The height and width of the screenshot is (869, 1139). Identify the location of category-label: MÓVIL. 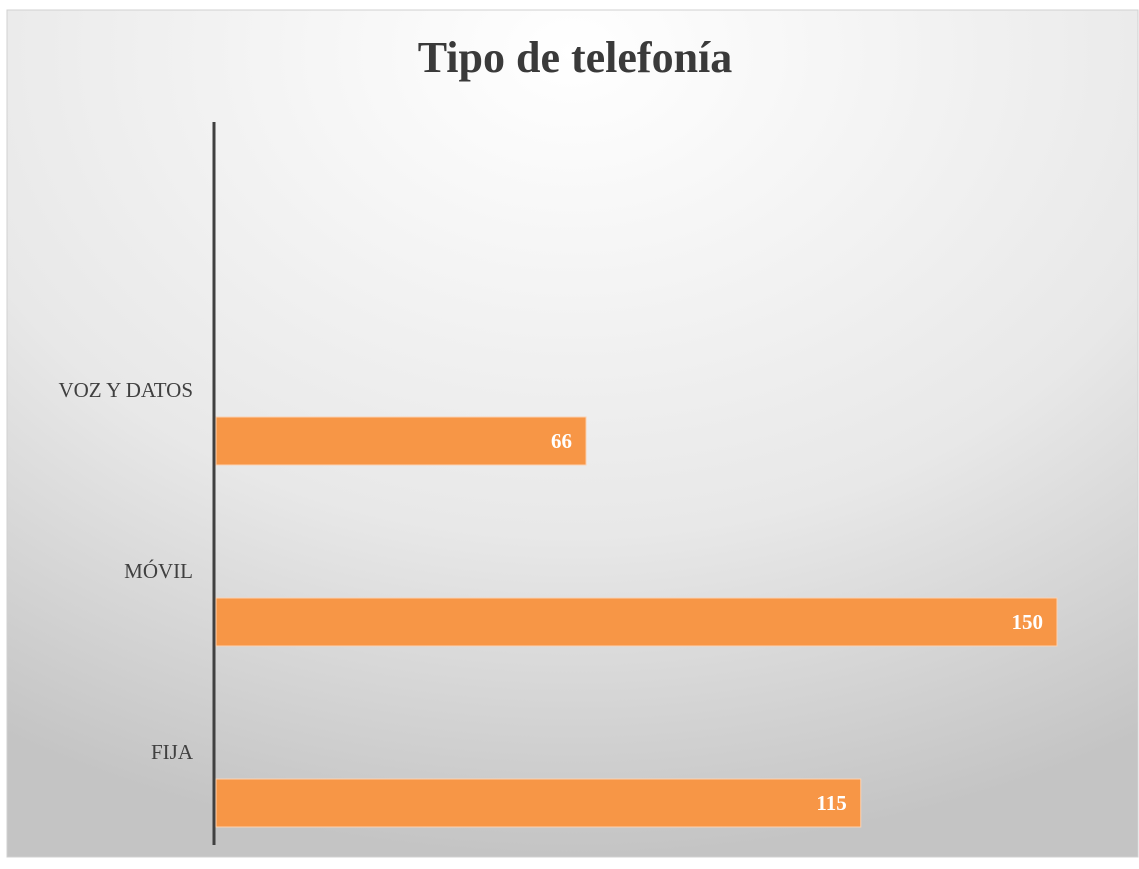
(158, 571).